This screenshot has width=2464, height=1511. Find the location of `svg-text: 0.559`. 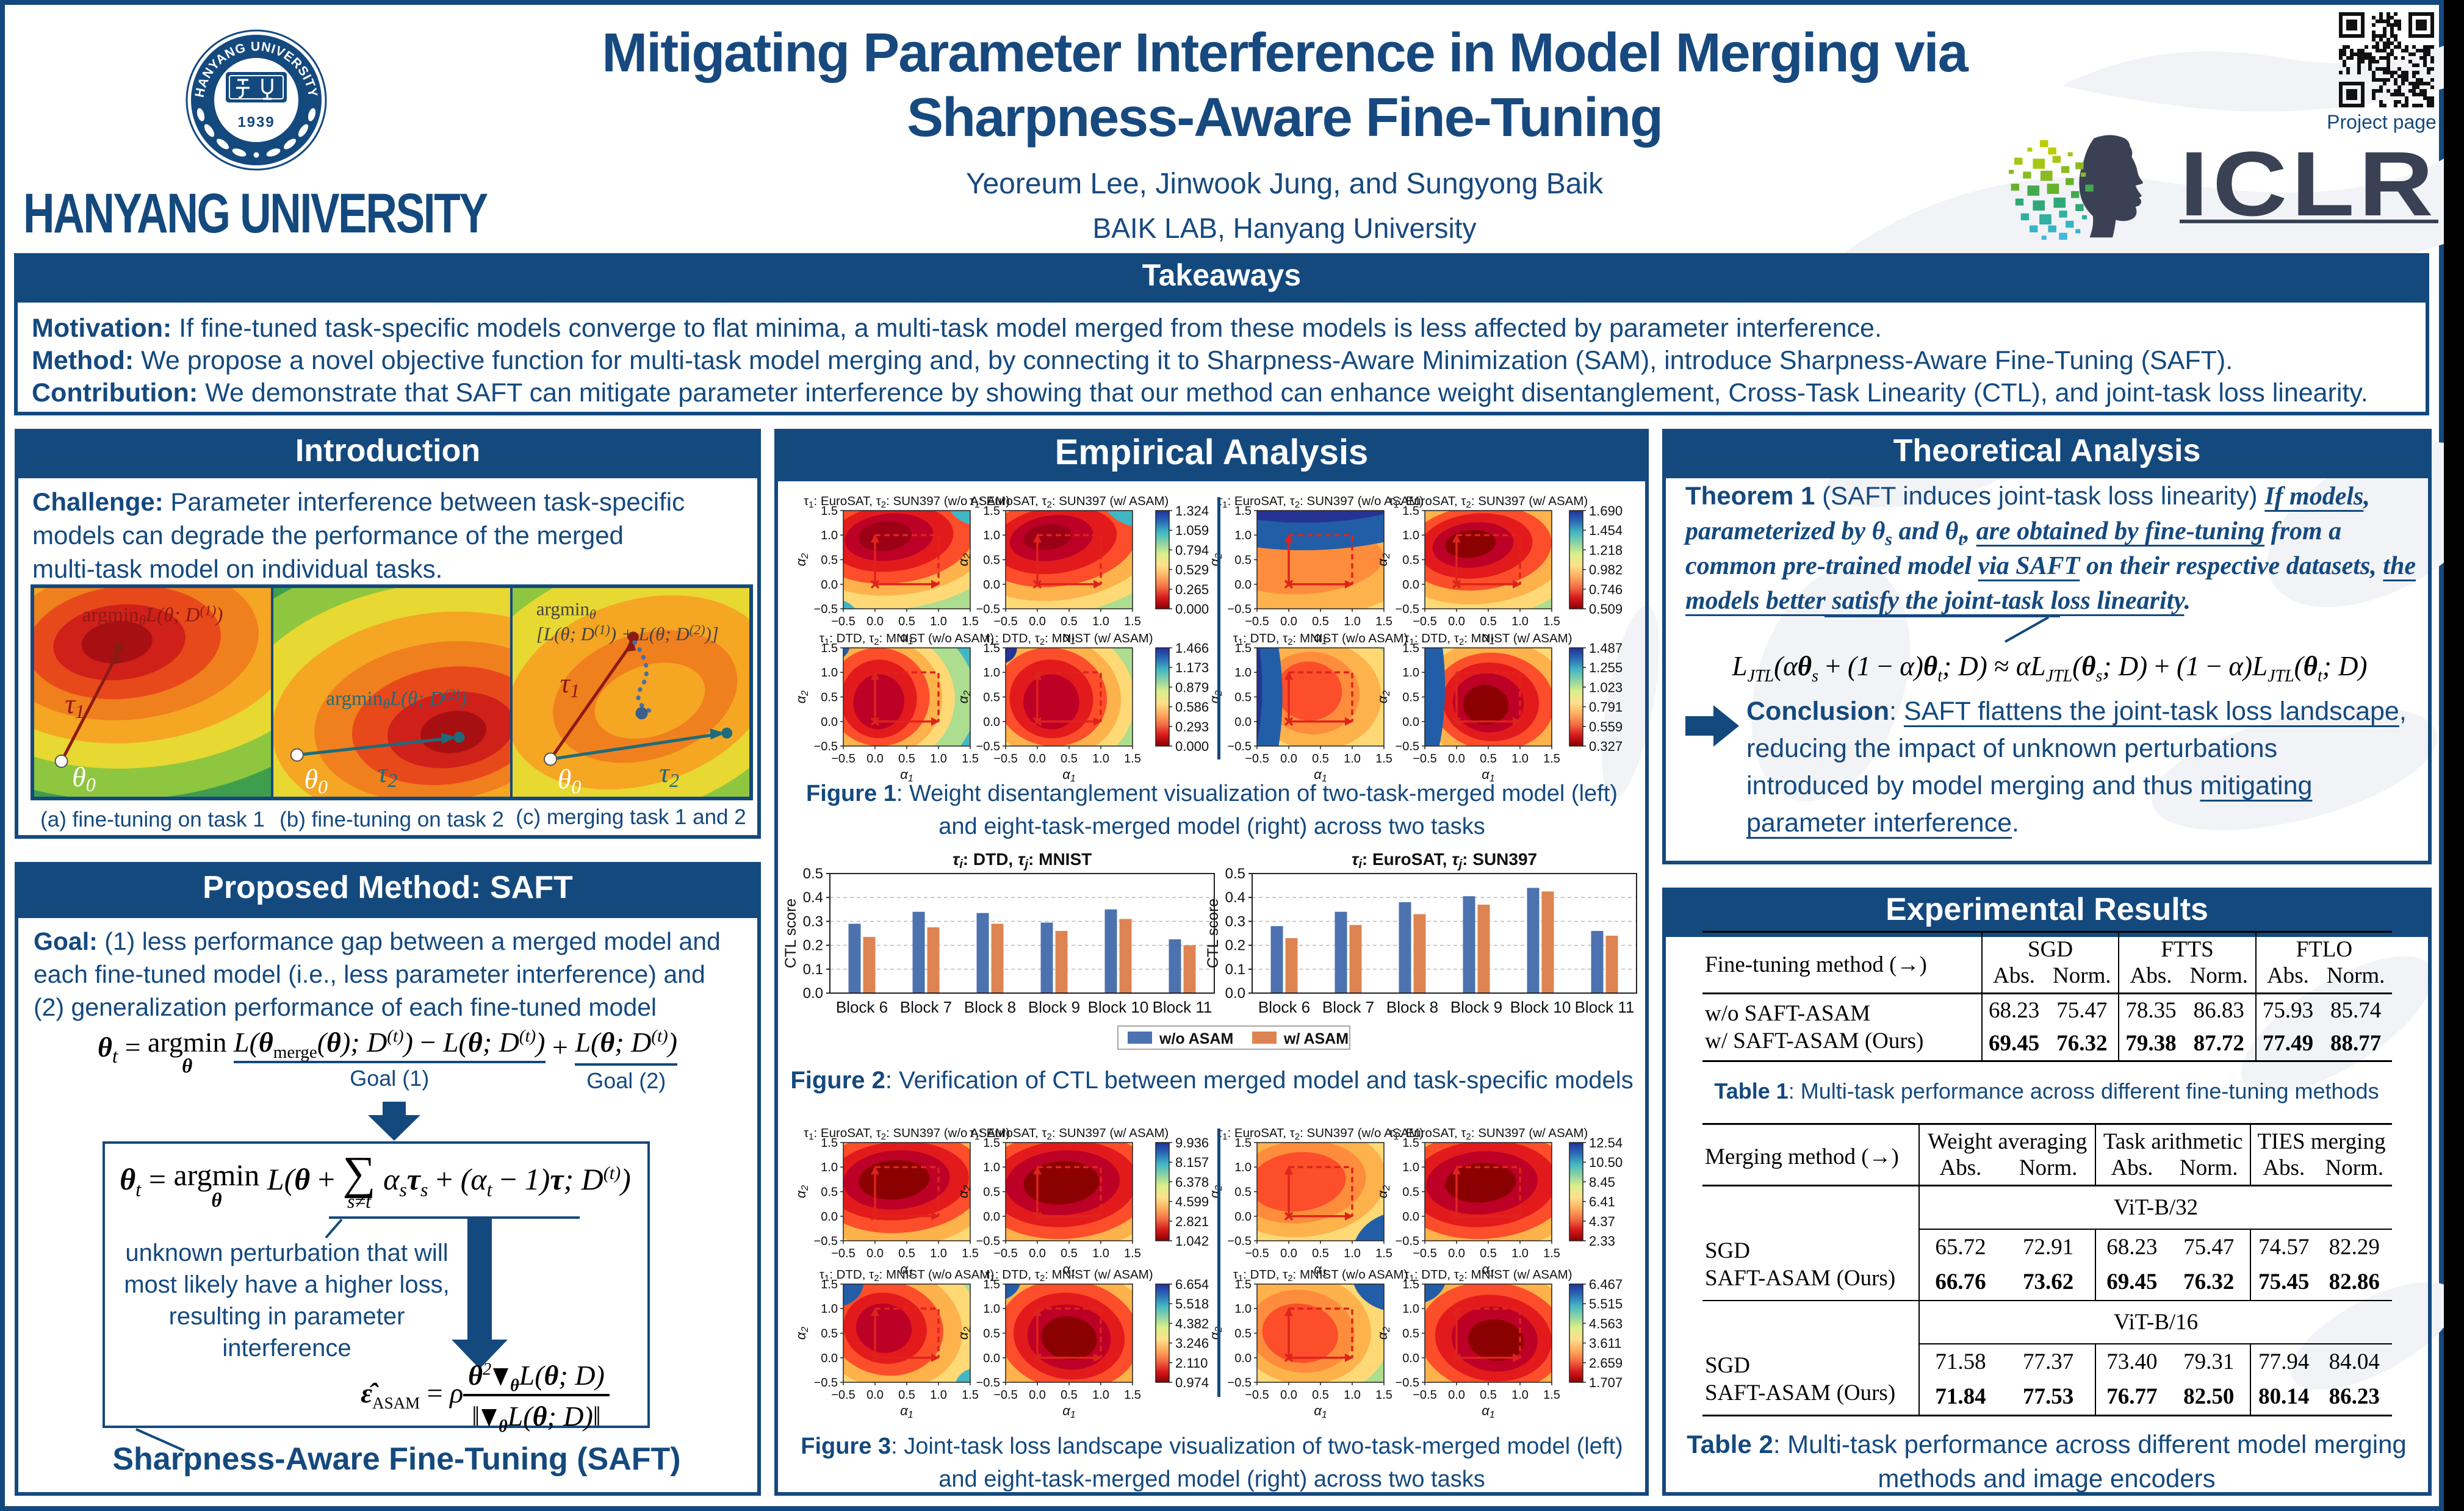

svg-text: 0.559 is located at coordinates (1606, 726).